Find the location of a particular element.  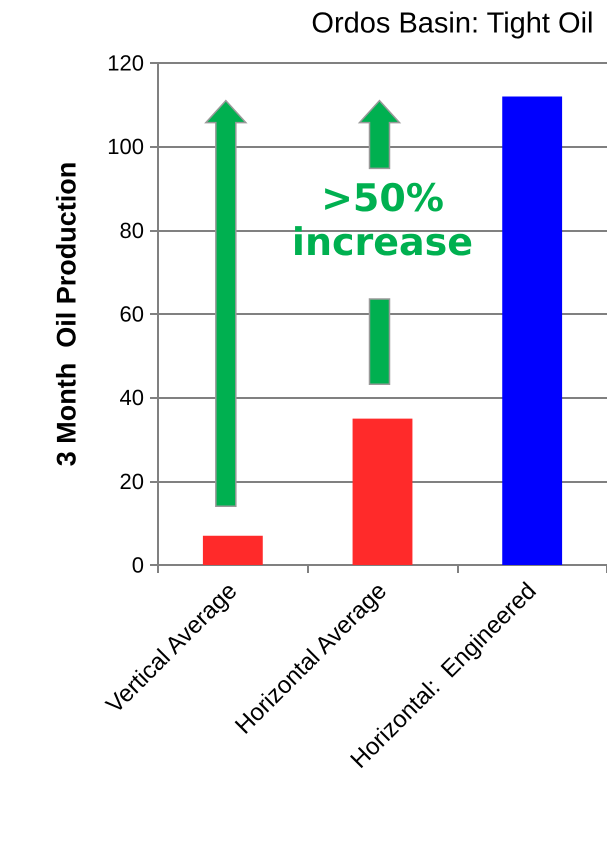

y-tick-label: 80 is located at coordinates (132, 230).